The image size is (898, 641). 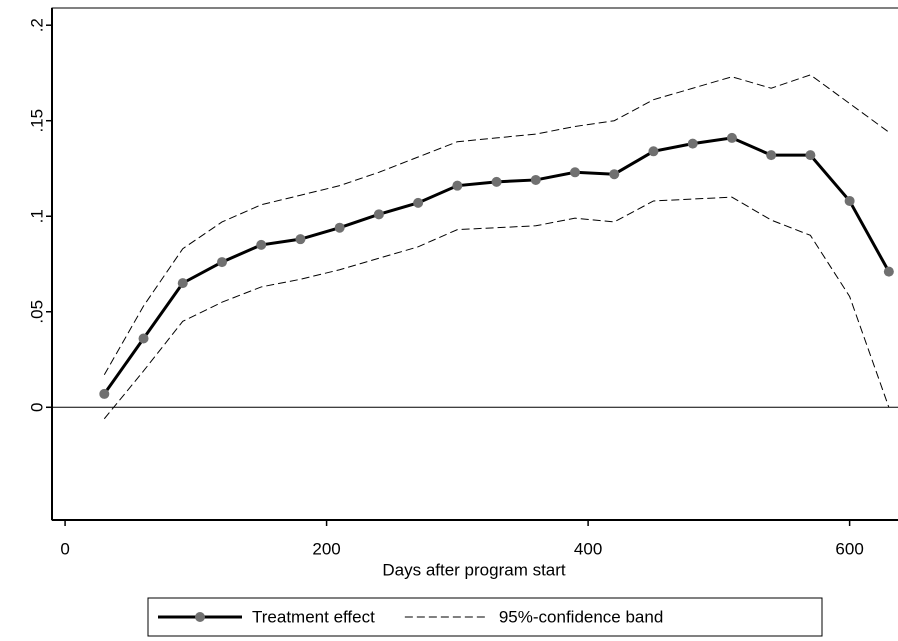 I want to click on y-tick-label: .15, so click(x=36, y=121).